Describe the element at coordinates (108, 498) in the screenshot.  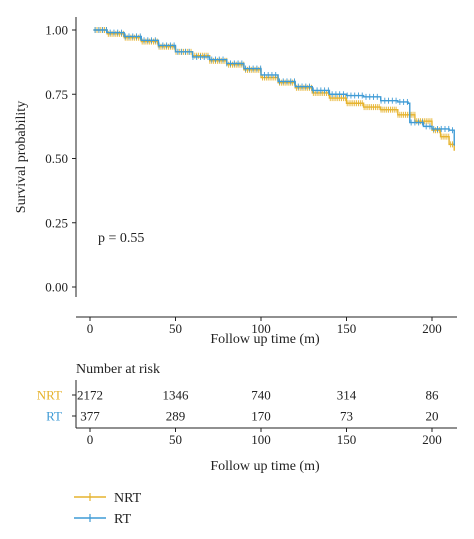
I see `legend-item-nrt: NRT` at that location.